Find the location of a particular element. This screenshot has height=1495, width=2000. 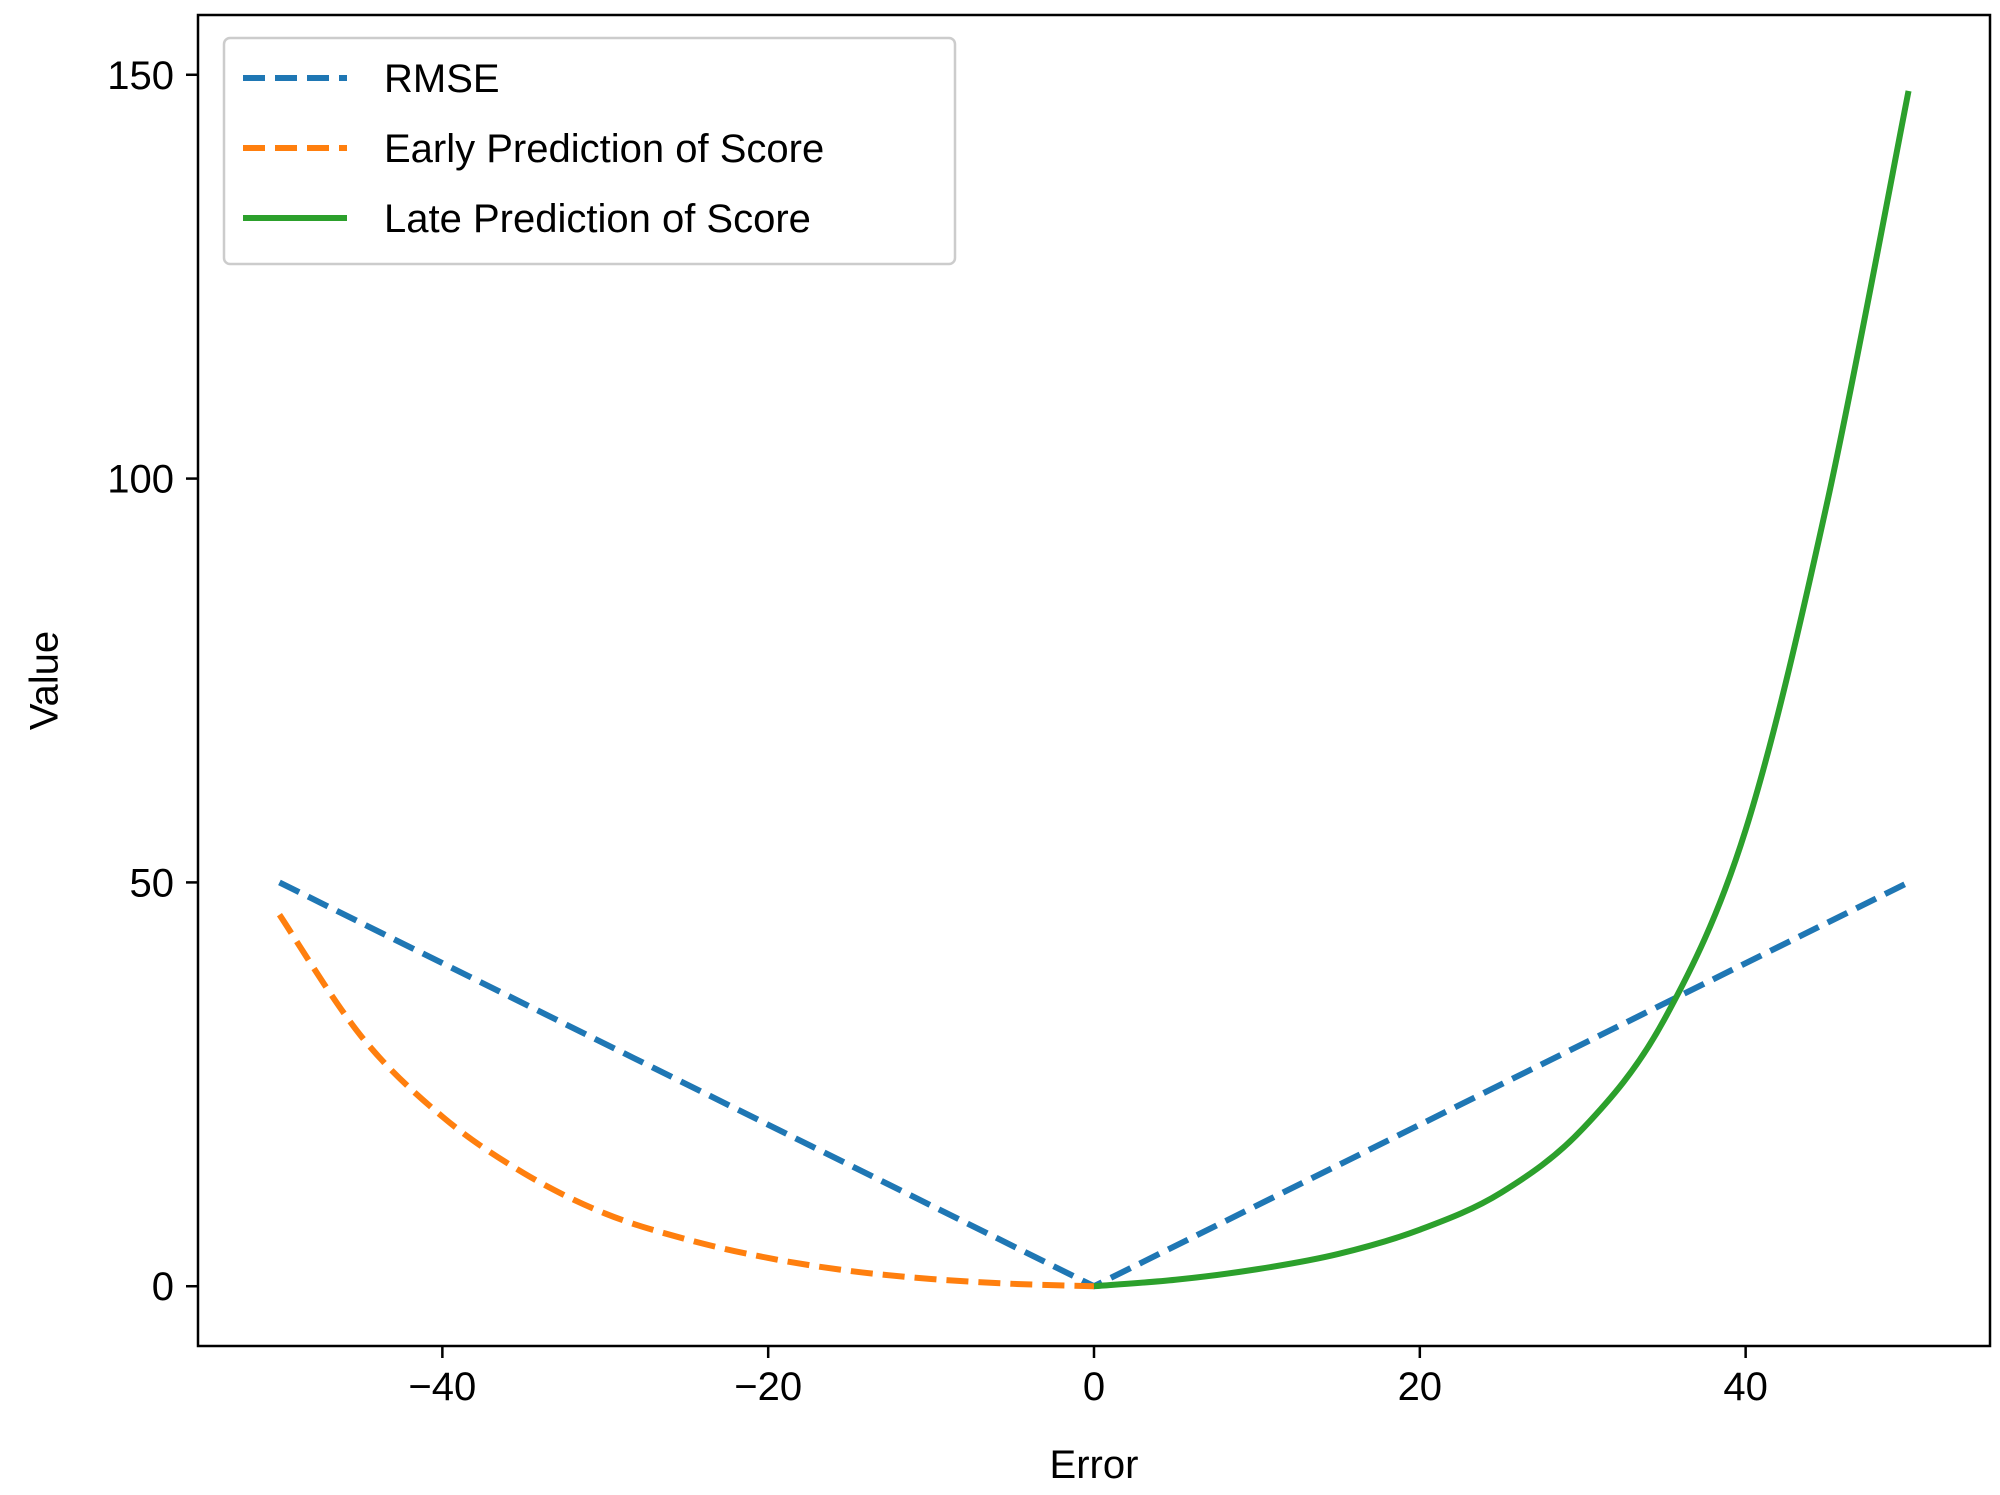

x-axis-ticks: −40 −20 0 20 40 is located at coordinates (1088, 1377).